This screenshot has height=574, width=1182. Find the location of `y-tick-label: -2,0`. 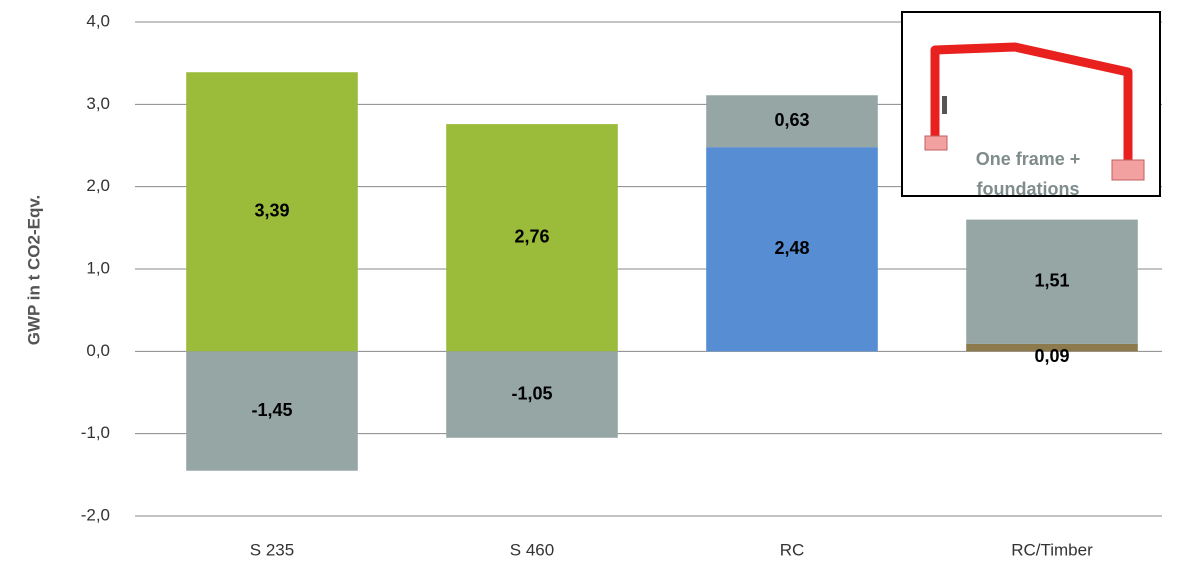

y-tick-label: -2,0 is located at coordinates (95, 514).